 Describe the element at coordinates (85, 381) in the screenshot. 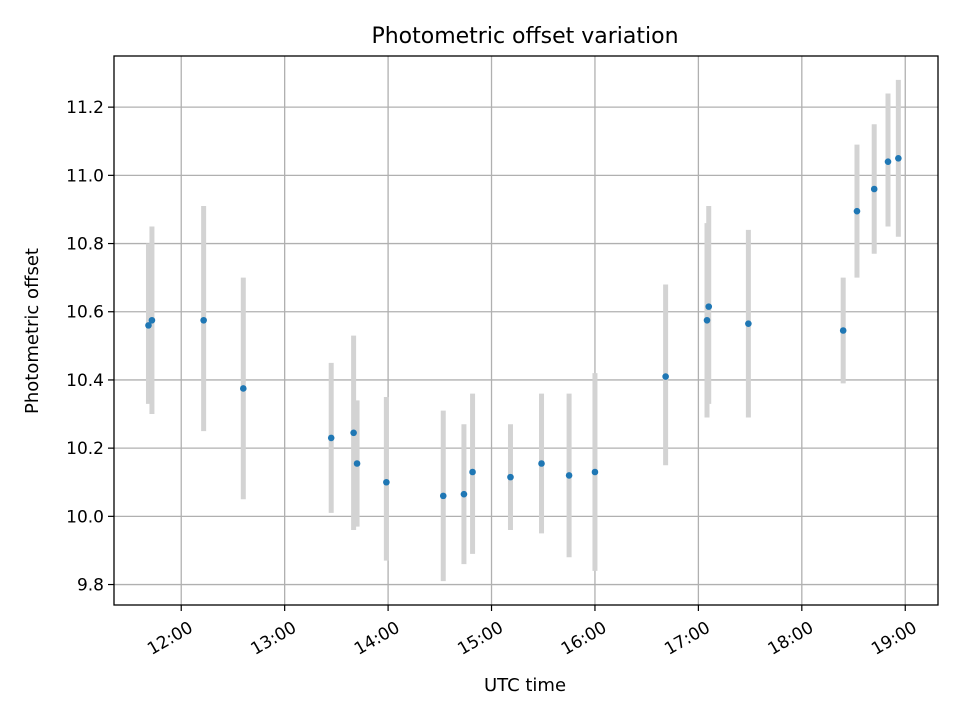

I see `y-tick-label: 10.4` at that location.